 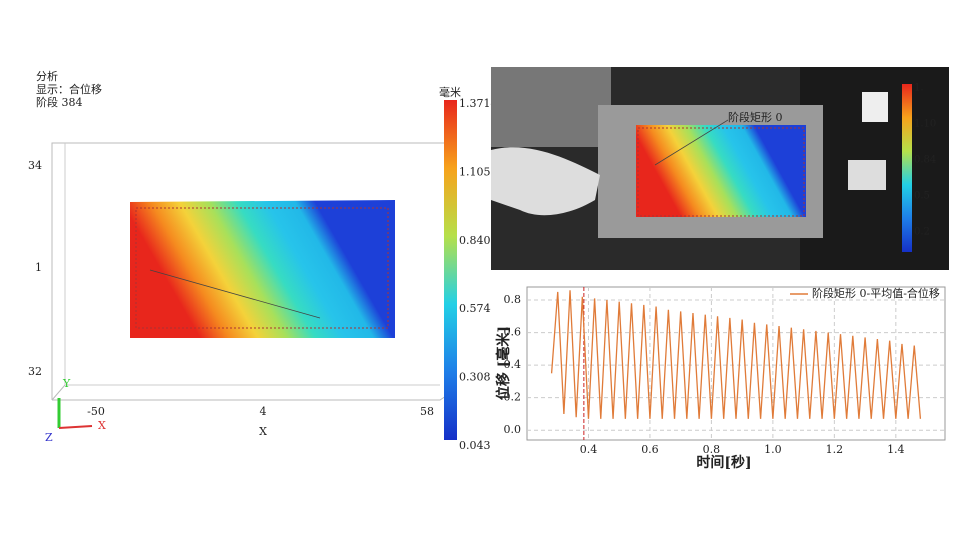 I want to click on colorbar-label: 0.84, so click(x=925, y=160).